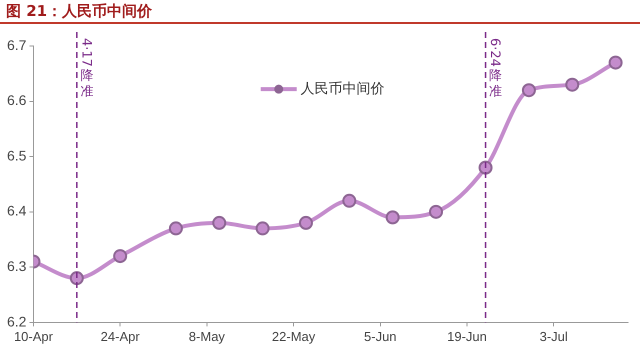 The image size is (640, 348). Describe the element at coordinates (342, 88) in the screenshot. I see `legend-label: 人民币中间价` at that location.